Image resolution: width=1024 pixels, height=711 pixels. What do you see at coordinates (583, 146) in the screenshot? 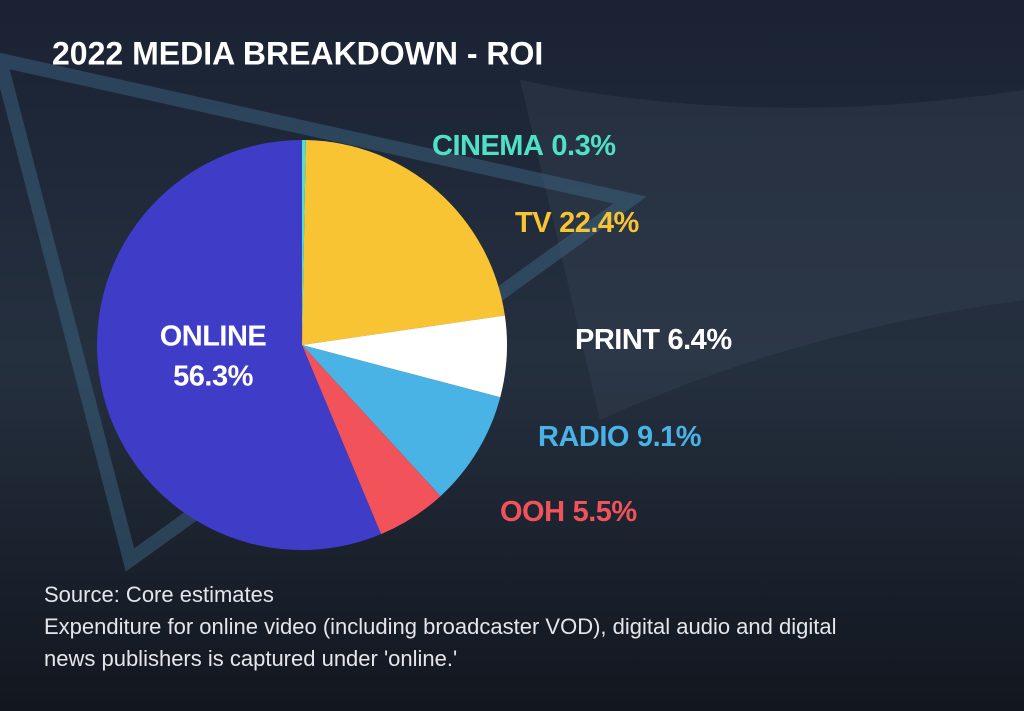
I see `slice-value-label: 0.3%` at bounding box center [583, 146].